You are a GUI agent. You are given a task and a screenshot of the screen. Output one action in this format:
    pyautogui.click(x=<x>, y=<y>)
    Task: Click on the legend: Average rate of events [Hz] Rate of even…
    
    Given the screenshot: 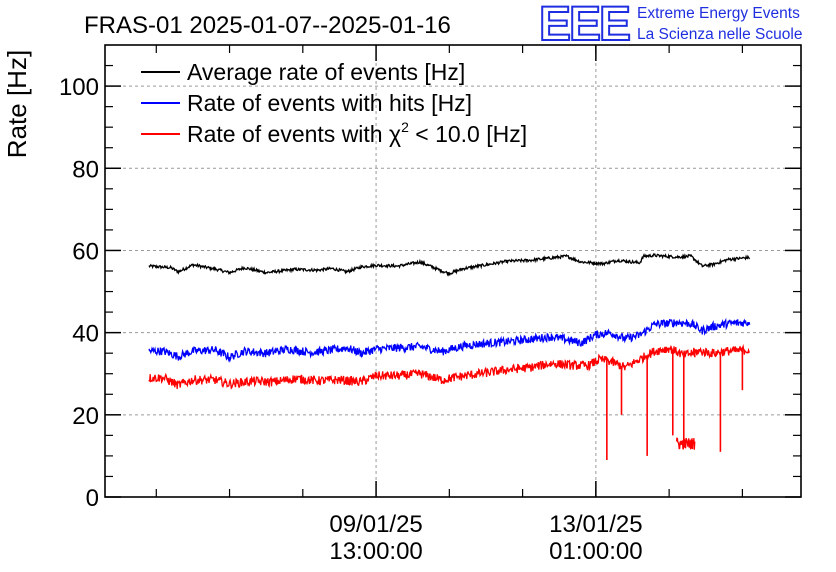 What is the action you would take?
    pyautogui.click(x=334, y=103)
    